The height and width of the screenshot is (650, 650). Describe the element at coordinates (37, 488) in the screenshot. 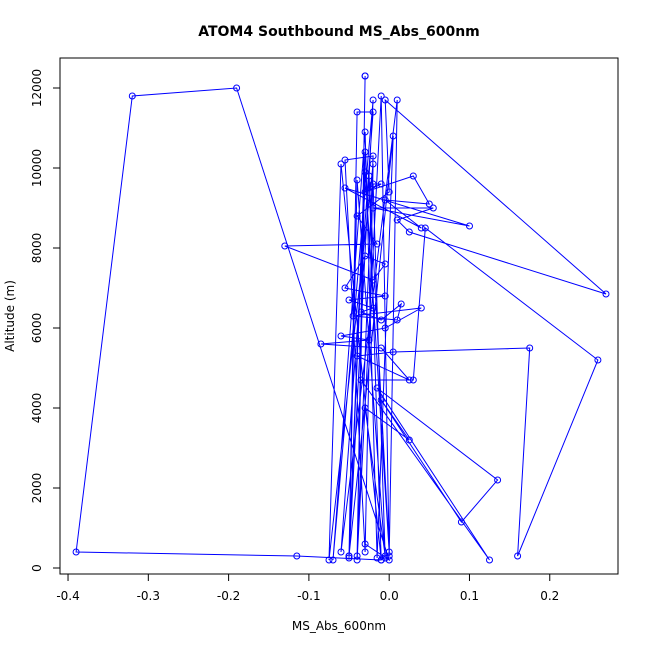

I see `y-tick-label: 2000` at that location.